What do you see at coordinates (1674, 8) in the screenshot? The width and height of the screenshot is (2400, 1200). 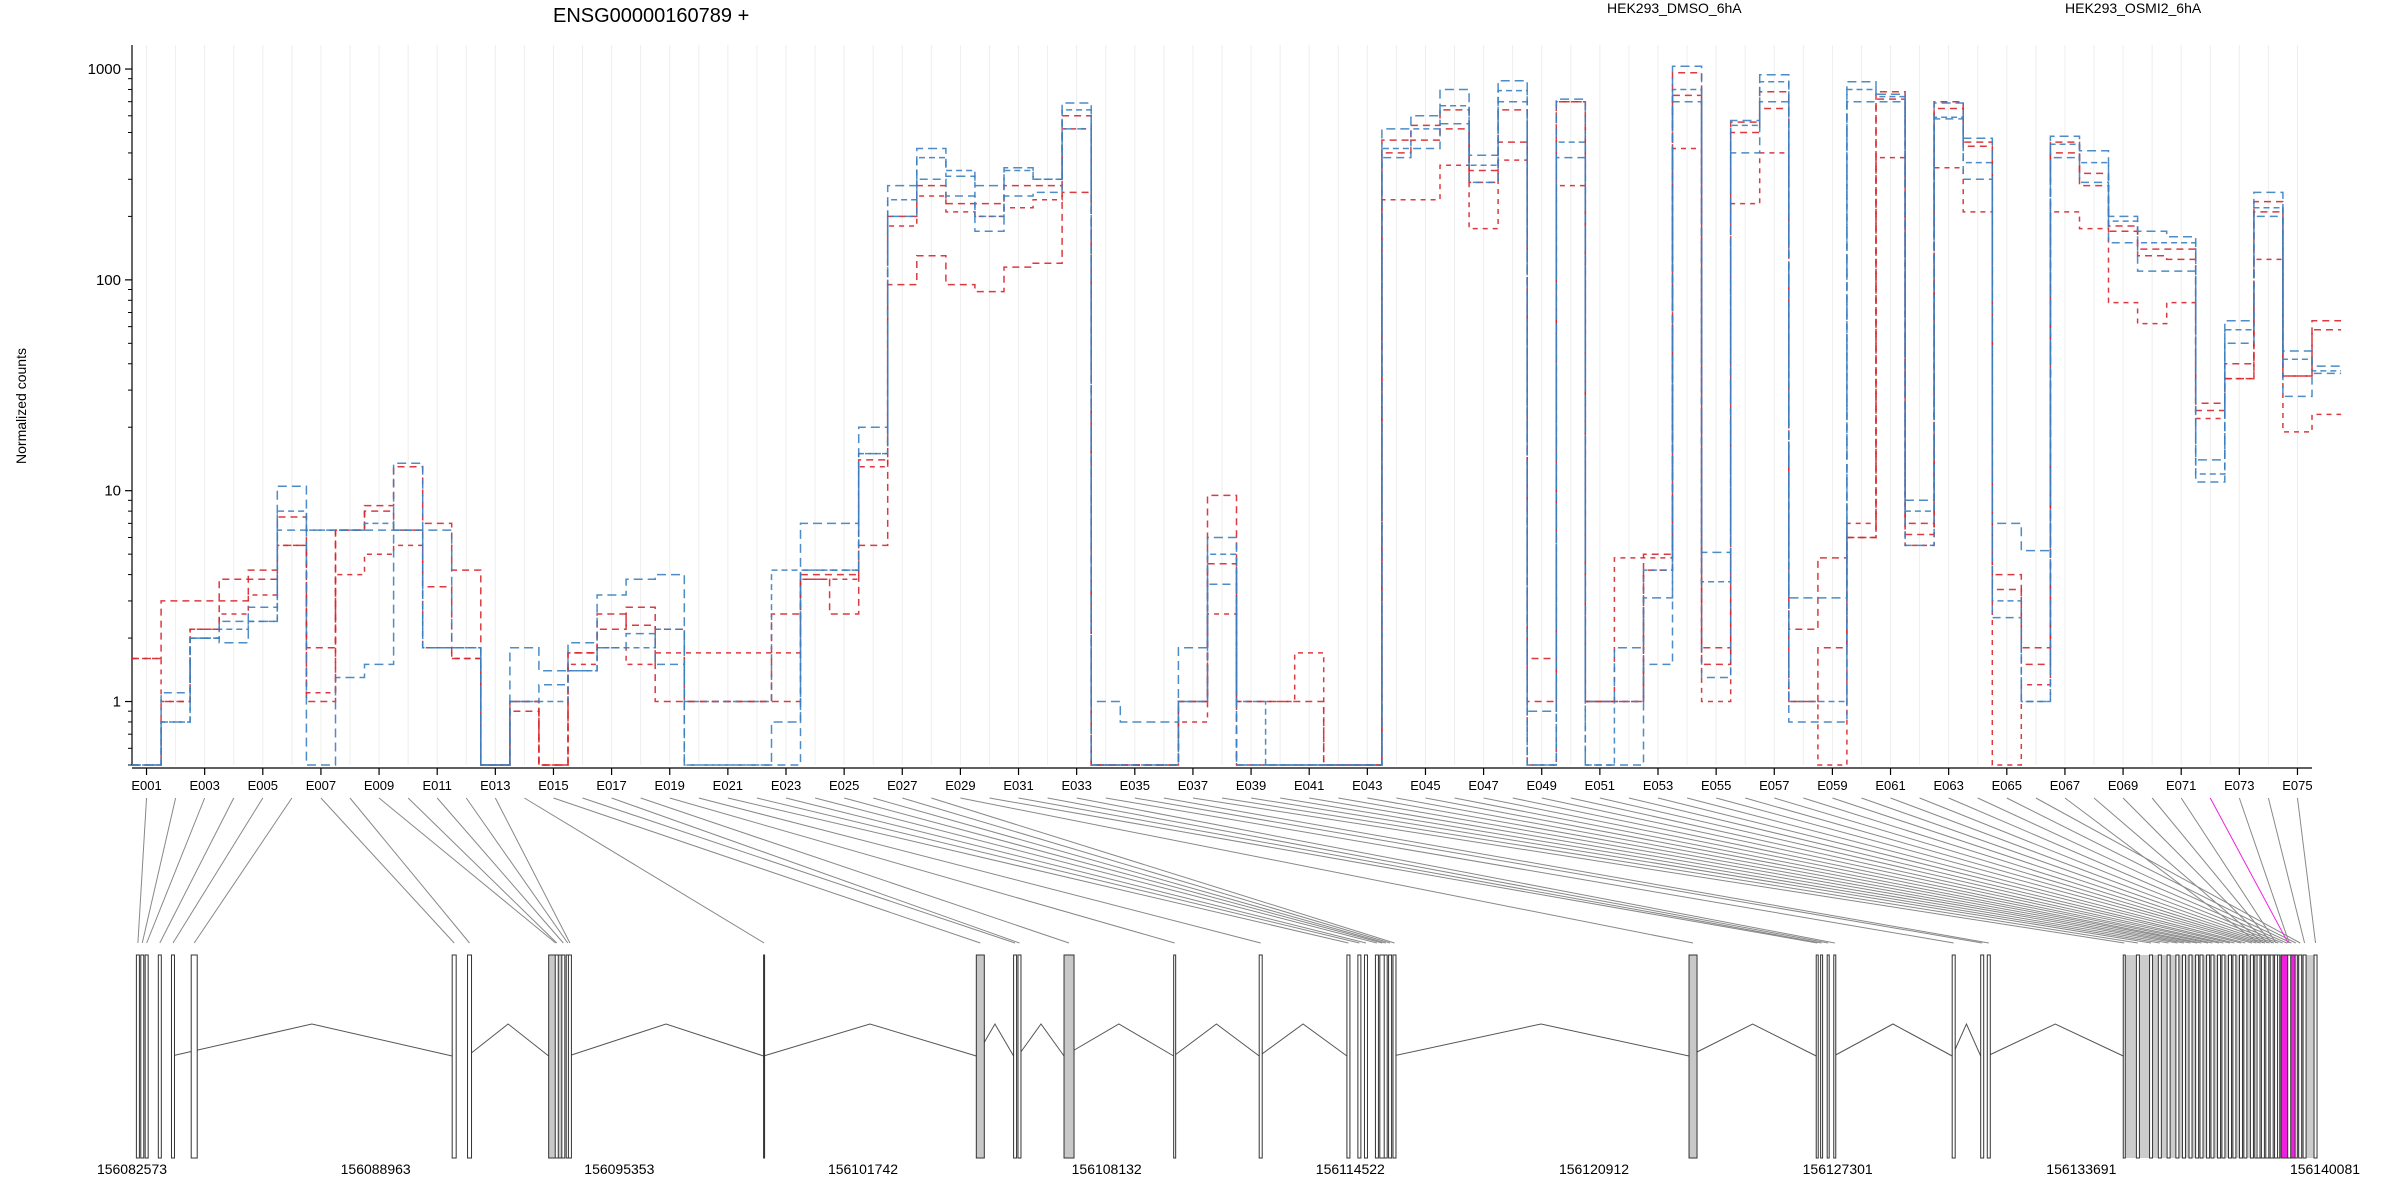 I see `legend-entry-dmso: HEK293_DMSO_6hA` at bounding box center [1674, 8].